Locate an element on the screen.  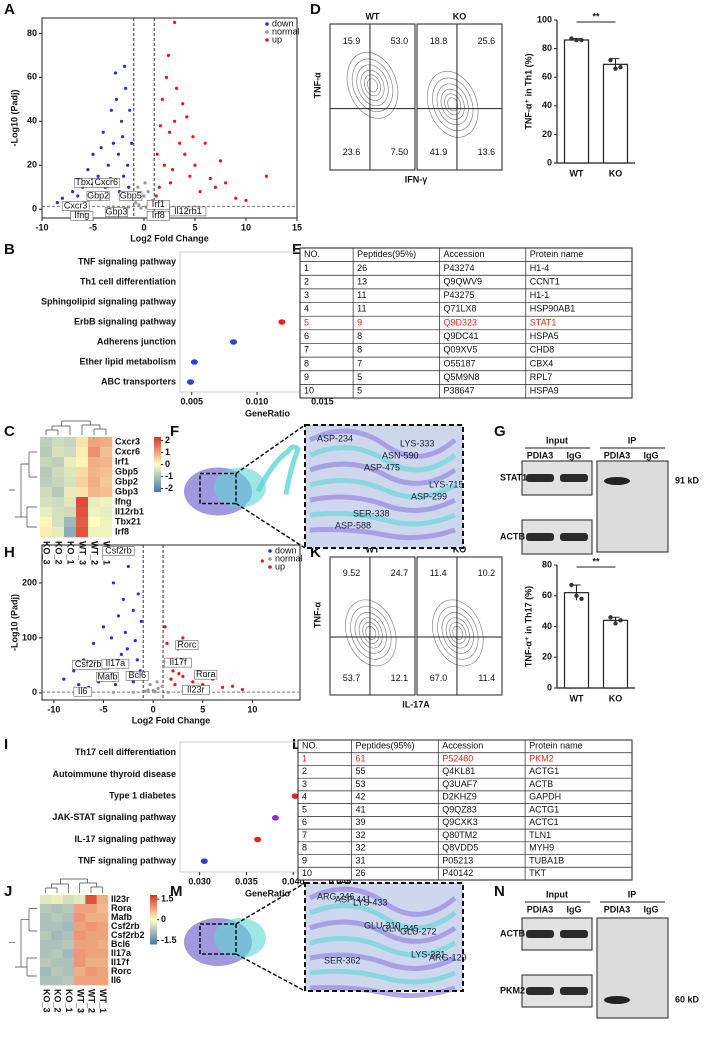
table-cell: P43275 is located at coordinates (458, 295).